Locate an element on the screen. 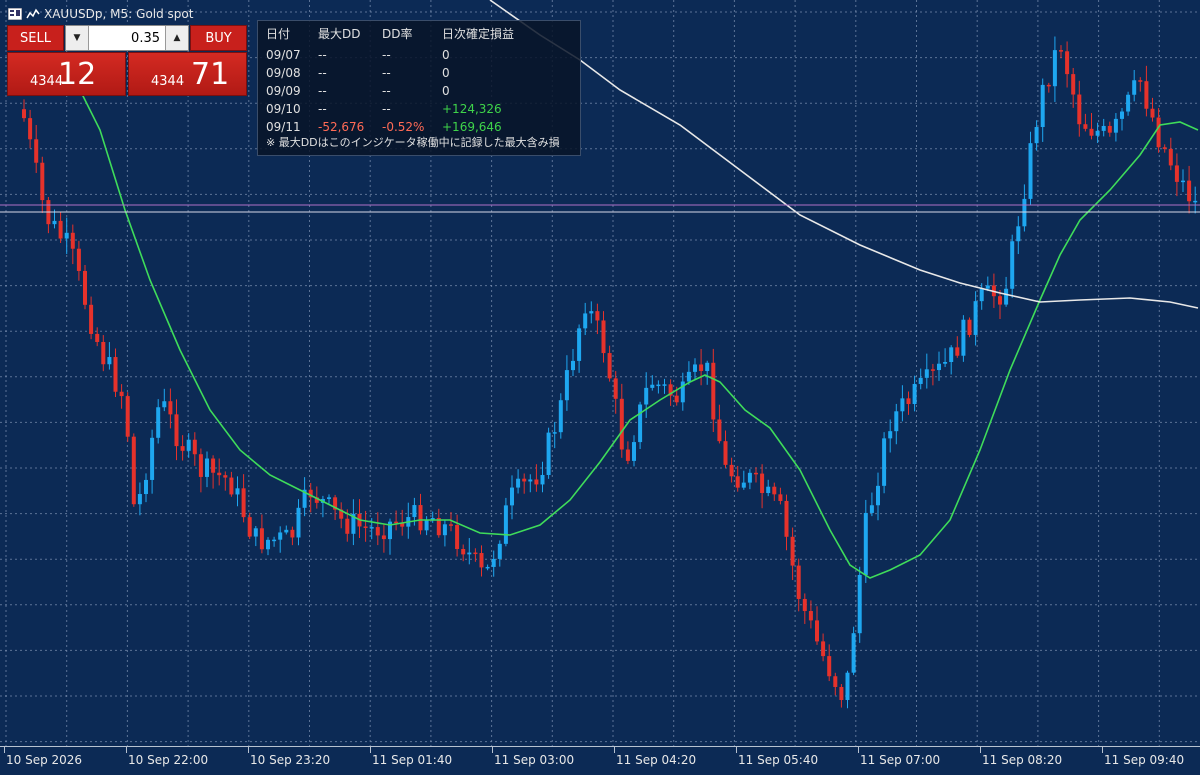 The width and height of the screenshot is (1200, 775). lot-decrease-button: ▼ is located at coordinates (77, 38).